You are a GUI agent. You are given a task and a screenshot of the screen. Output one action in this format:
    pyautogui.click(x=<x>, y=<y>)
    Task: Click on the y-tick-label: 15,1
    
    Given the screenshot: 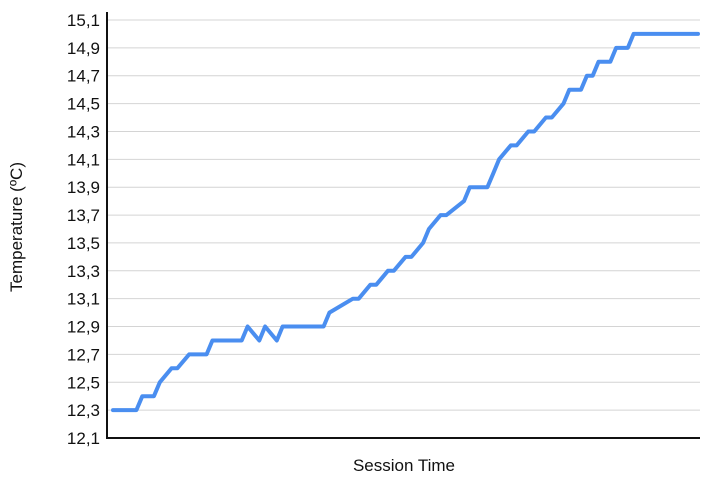 What is the action you would take?
    pyautogui.click(x=83, y=20)
    